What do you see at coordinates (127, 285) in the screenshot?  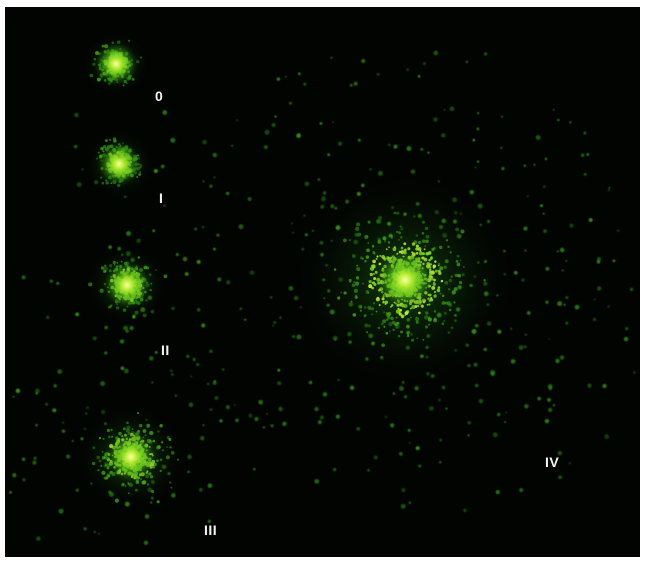 I see `comet-grade-2-head` at bounding box center [127, 285].